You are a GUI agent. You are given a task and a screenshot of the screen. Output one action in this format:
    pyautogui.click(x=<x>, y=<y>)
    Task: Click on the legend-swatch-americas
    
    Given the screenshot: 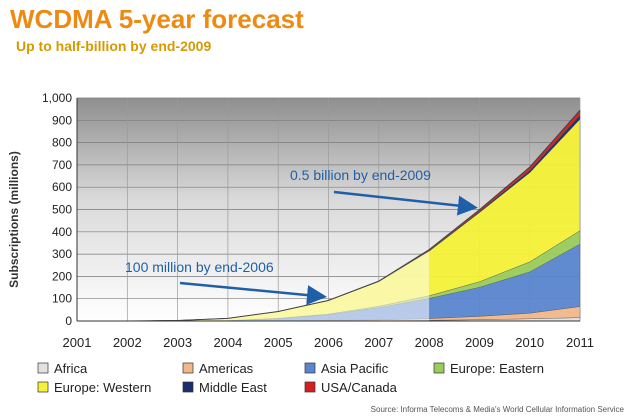 What is the action you would take?
    pyautogui.click(x=188, y=368)
    